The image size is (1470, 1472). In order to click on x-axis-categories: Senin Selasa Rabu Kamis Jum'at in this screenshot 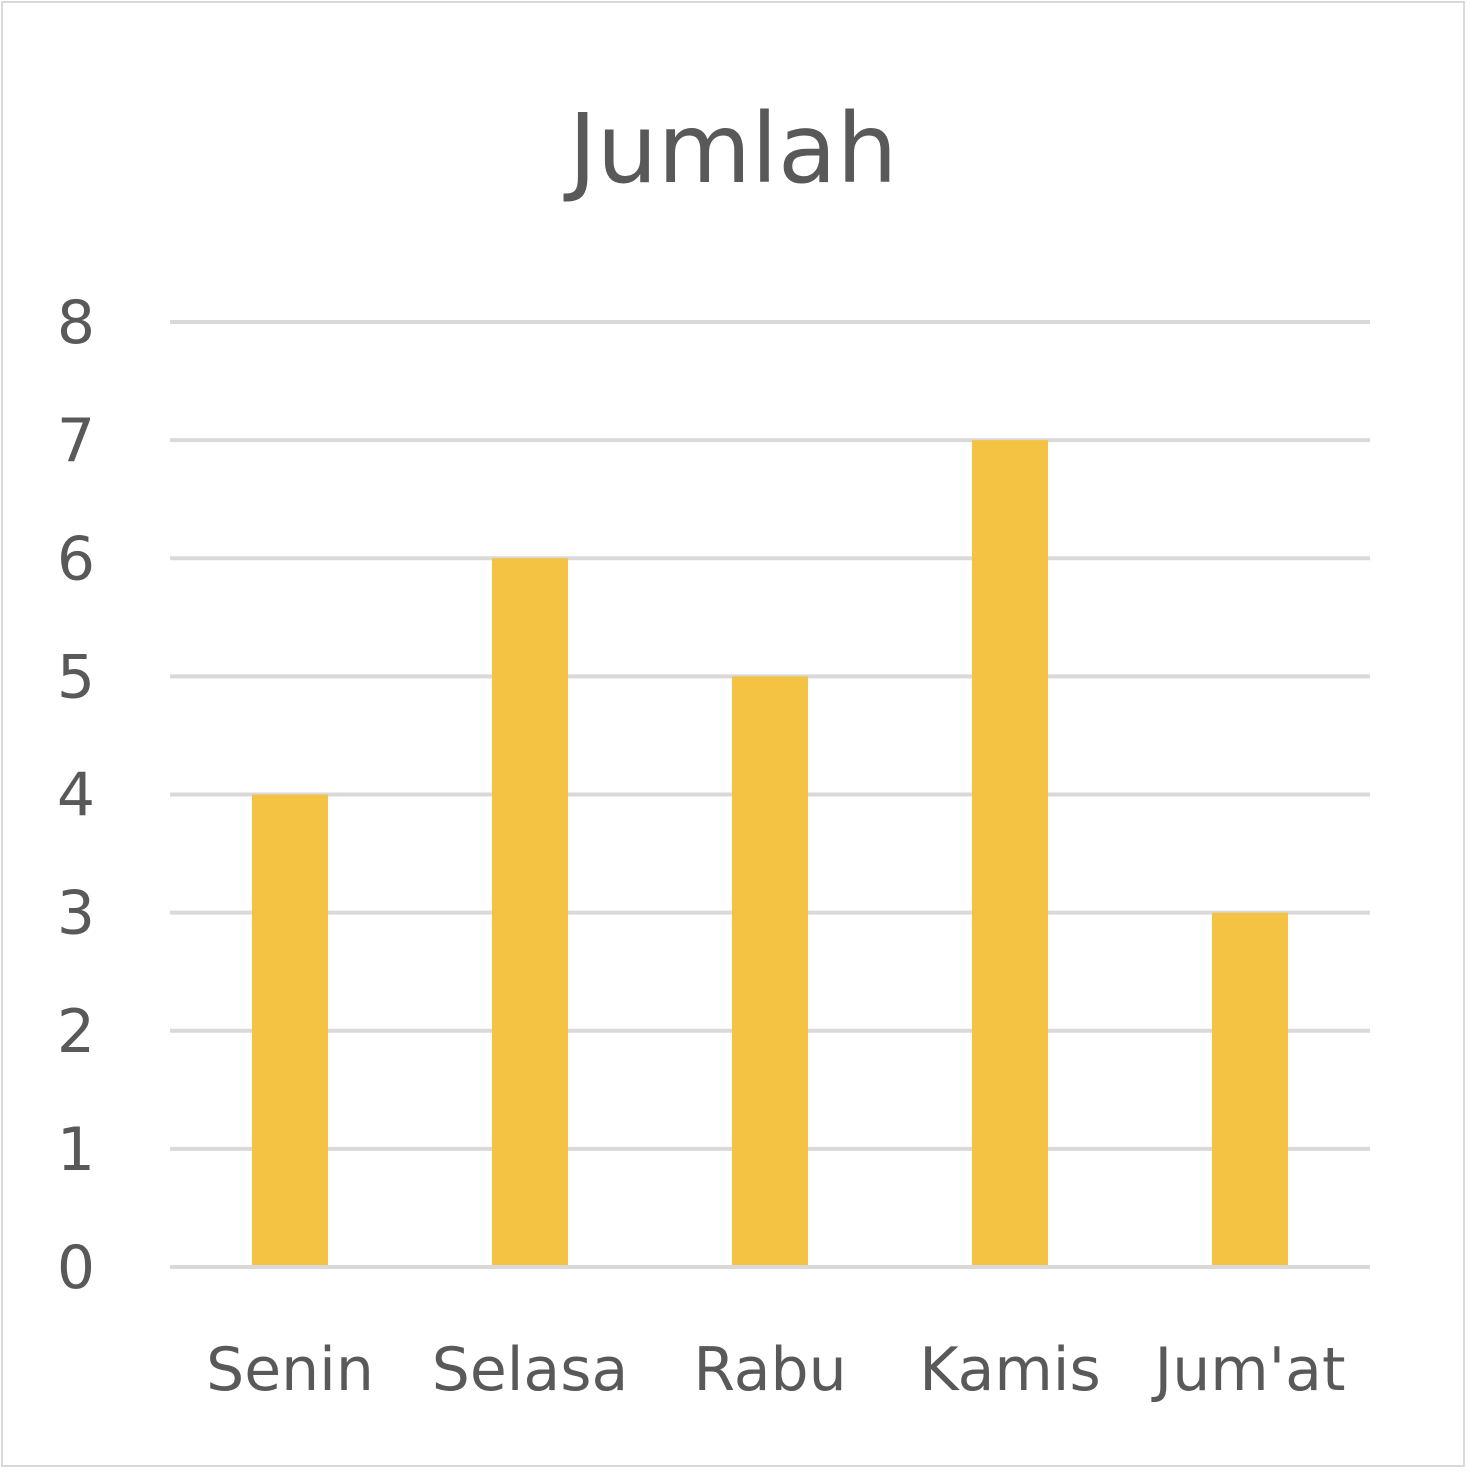, I will do `click(775, 1370)`.